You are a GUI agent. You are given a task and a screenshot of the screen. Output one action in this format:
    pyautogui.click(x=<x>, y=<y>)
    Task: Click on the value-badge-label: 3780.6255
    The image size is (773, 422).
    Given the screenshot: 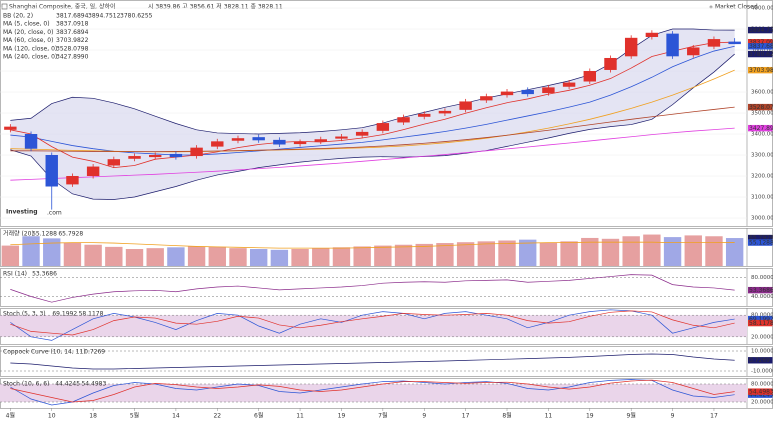 What is the action you would take?
    pyautogui.click(x=761, y=54)
    